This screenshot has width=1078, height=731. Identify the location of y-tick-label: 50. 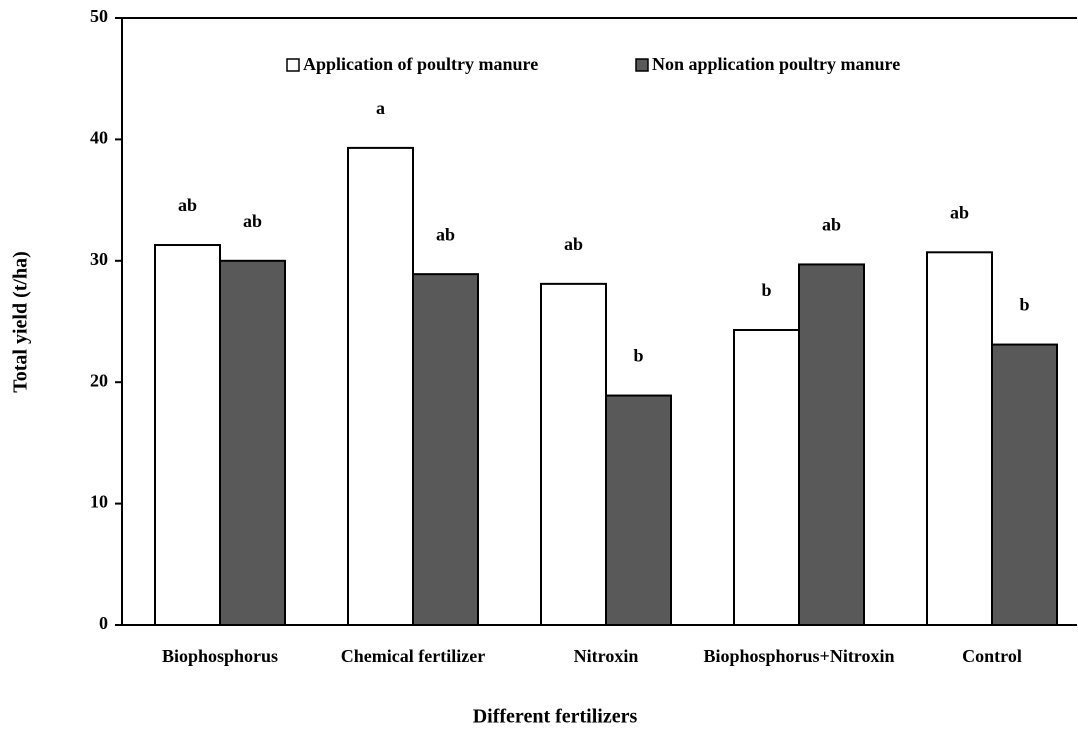
(99, 16).